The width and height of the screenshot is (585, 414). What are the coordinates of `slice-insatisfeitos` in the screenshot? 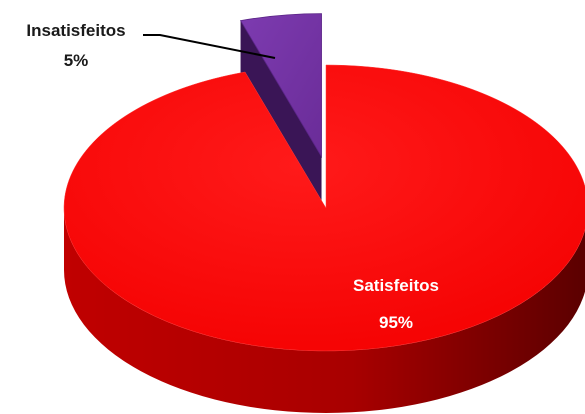 It's located at (280, 86).